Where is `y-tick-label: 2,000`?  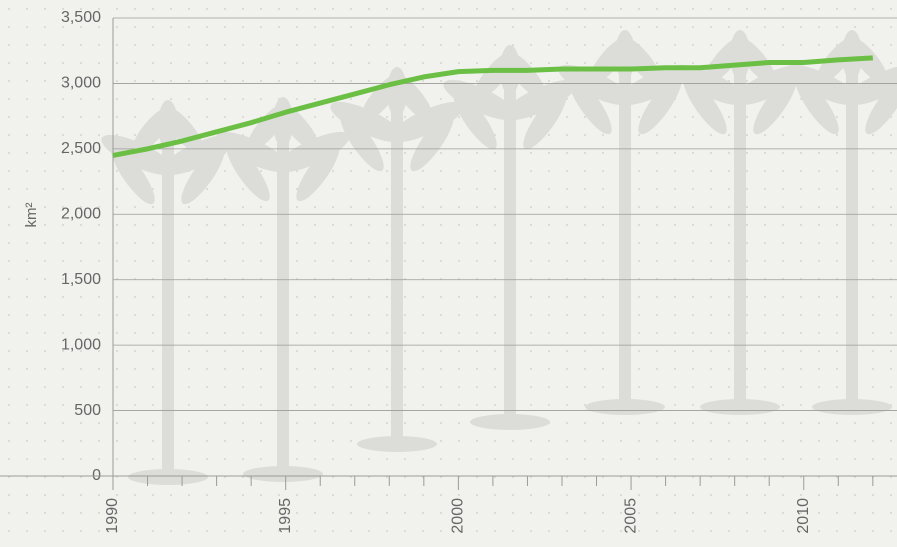 y-tick-label: 2,000 is located at coordinates (81, 214).